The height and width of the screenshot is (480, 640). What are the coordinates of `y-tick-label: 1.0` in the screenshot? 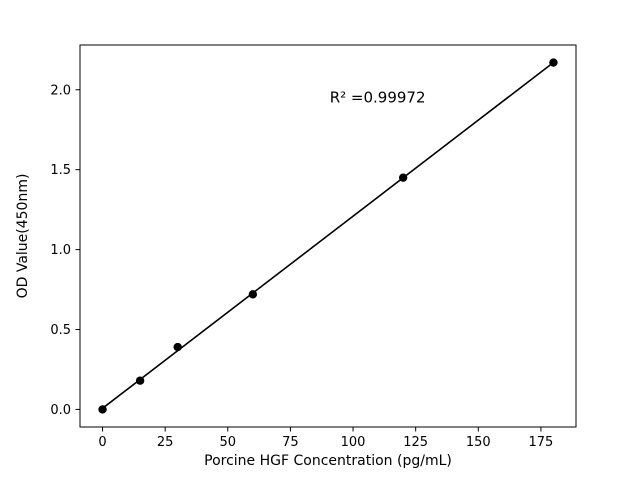 It's located at (60, 250).